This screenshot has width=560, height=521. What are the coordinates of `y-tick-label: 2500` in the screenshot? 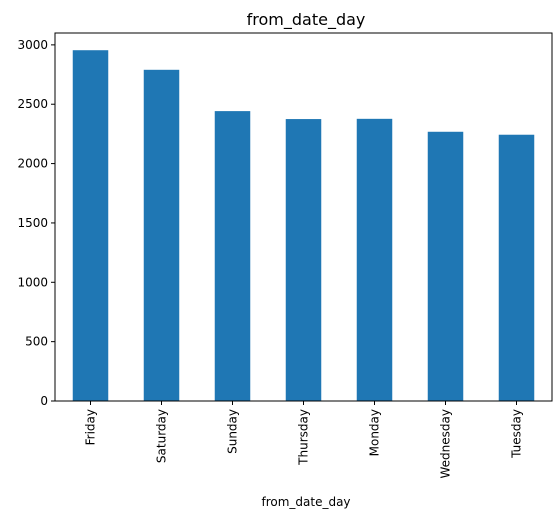 It's located at (32, 104).